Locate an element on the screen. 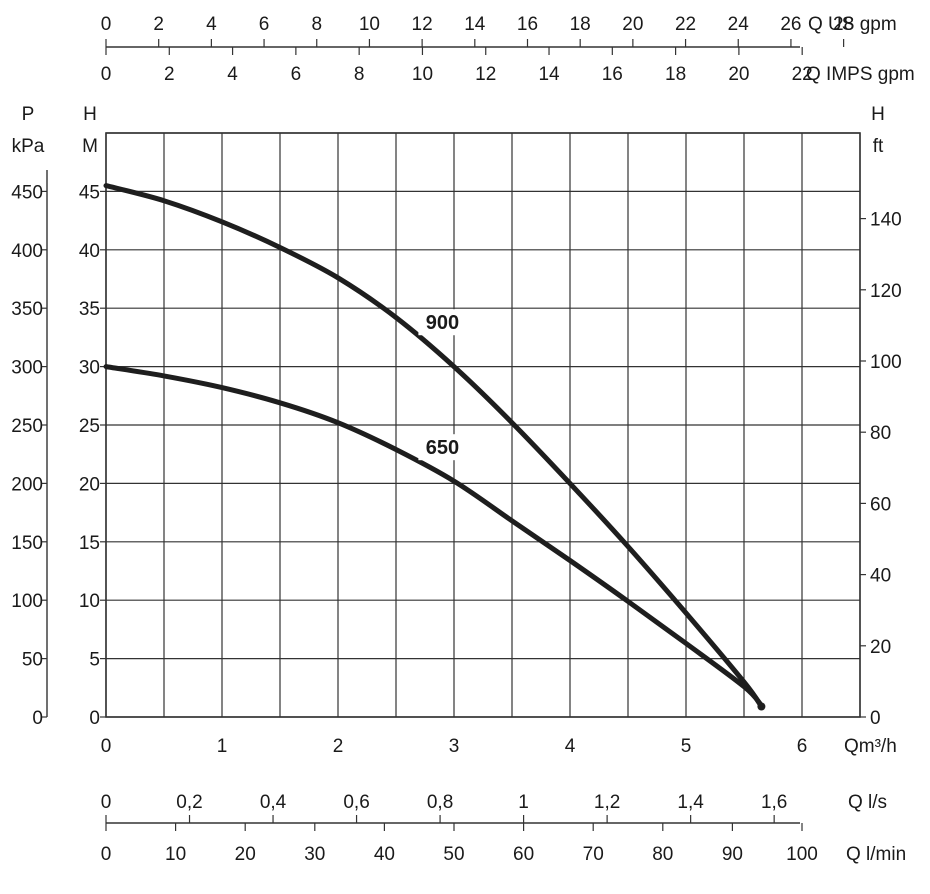 This screenshot has height=894, width=930. tick-label-pressure: 300 is located at coordinates (27, 368).